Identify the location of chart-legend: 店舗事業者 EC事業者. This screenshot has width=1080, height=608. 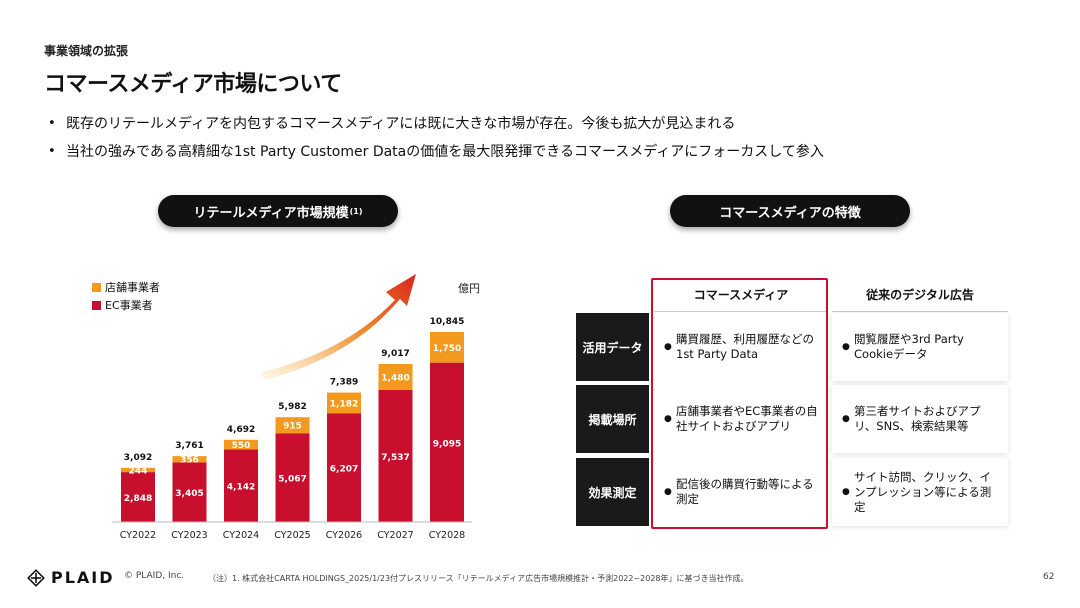
(126, 296).